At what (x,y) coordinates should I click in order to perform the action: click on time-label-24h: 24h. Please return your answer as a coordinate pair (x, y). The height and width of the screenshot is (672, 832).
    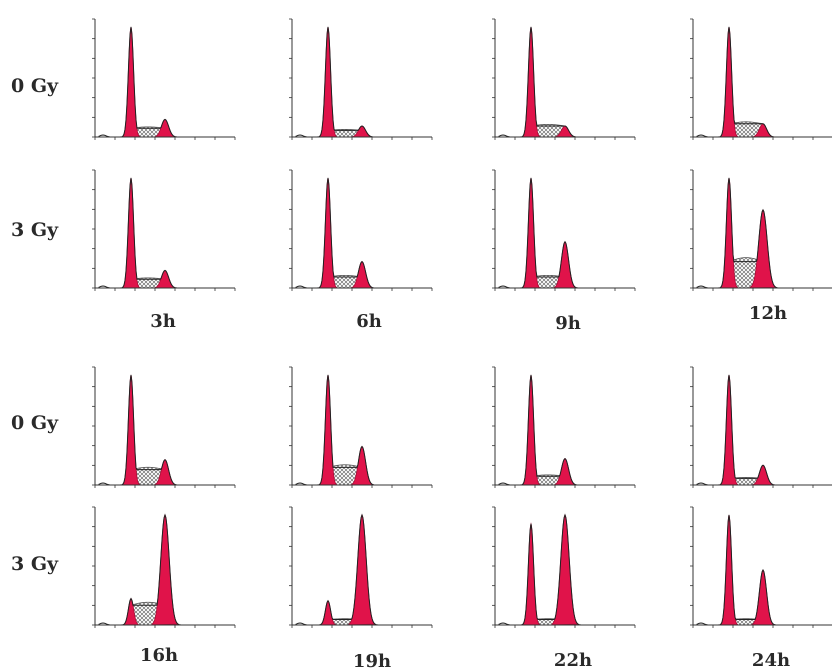
    Looking at the image, I should click on (771, 660).